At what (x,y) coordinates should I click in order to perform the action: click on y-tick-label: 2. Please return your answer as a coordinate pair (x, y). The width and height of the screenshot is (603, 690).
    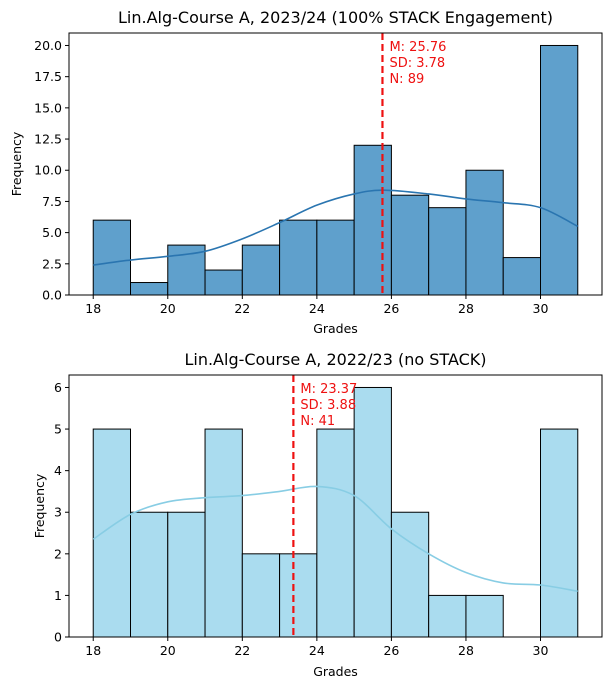
    Looking at the image, I should click on (58, 553).